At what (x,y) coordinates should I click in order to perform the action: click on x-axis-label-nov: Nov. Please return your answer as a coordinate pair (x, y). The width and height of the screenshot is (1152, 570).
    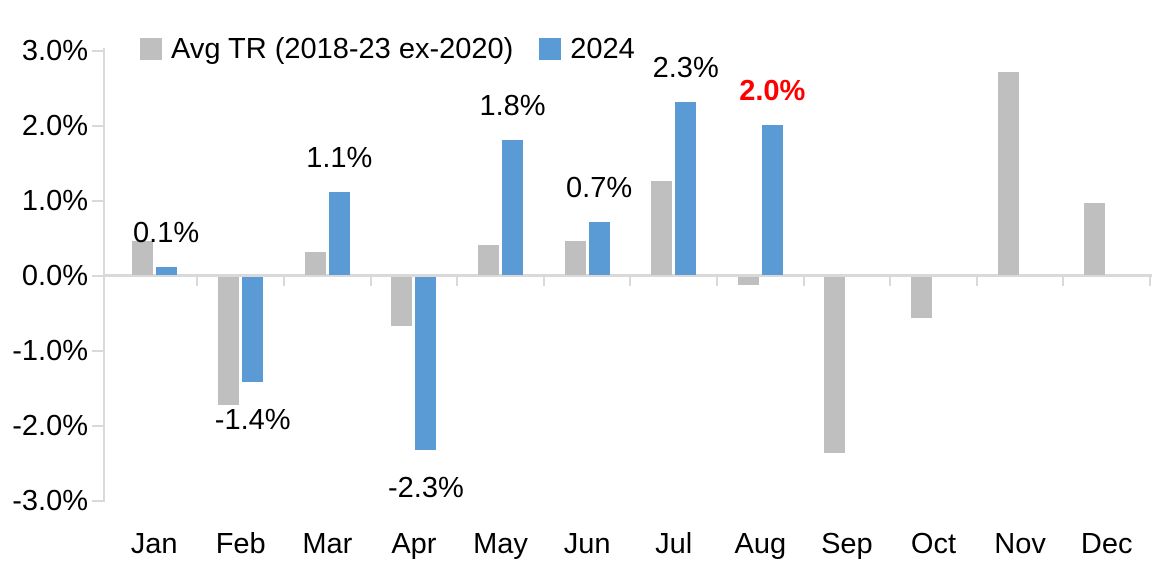
    Looking at the image, I should click on (1020, 544).